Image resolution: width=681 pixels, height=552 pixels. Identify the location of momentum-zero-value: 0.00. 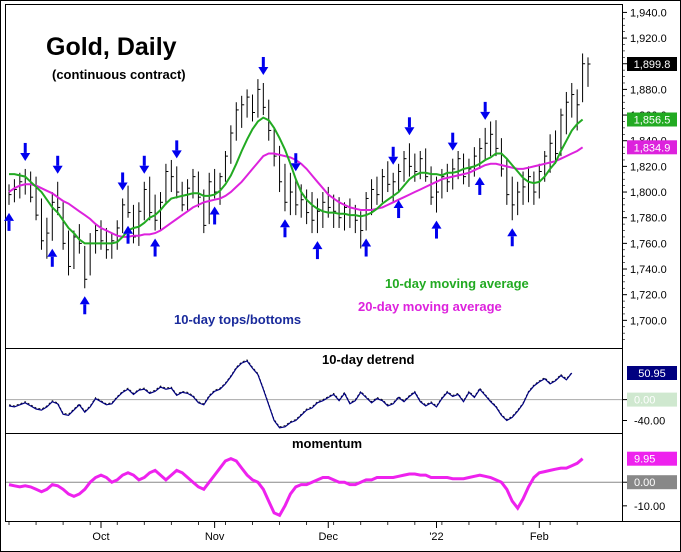
(644, 483).